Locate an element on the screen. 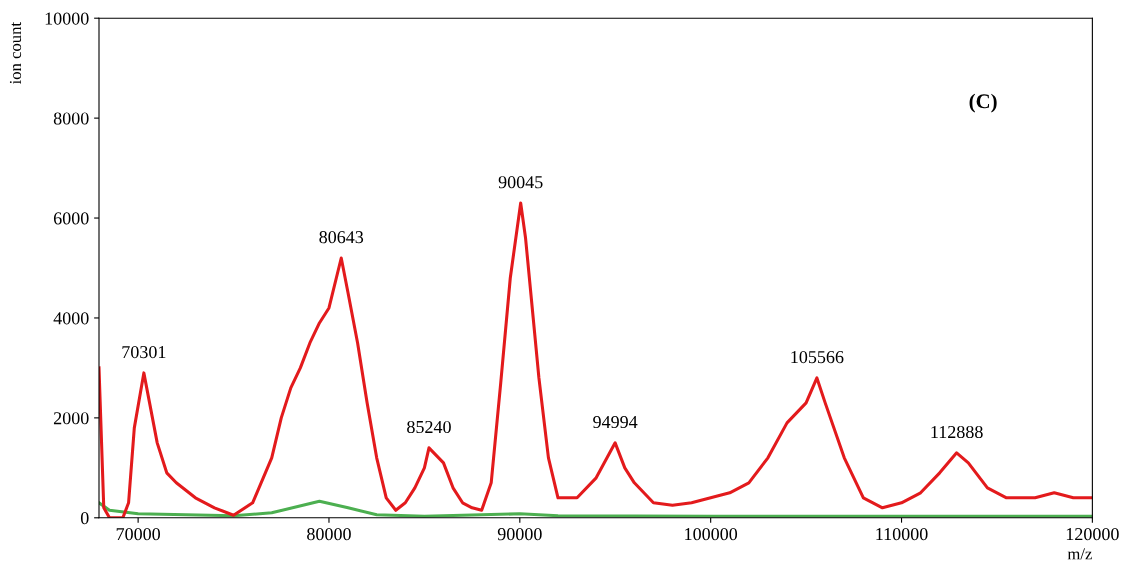  annotation: 90045 is located at coordinates (520, 182).